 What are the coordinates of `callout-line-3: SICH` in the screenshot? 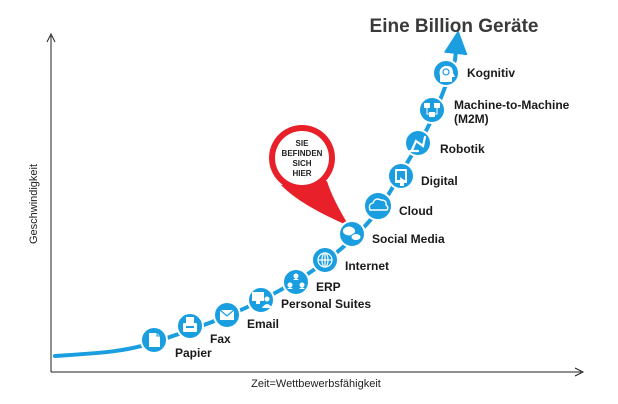 It's located at (301, 163).